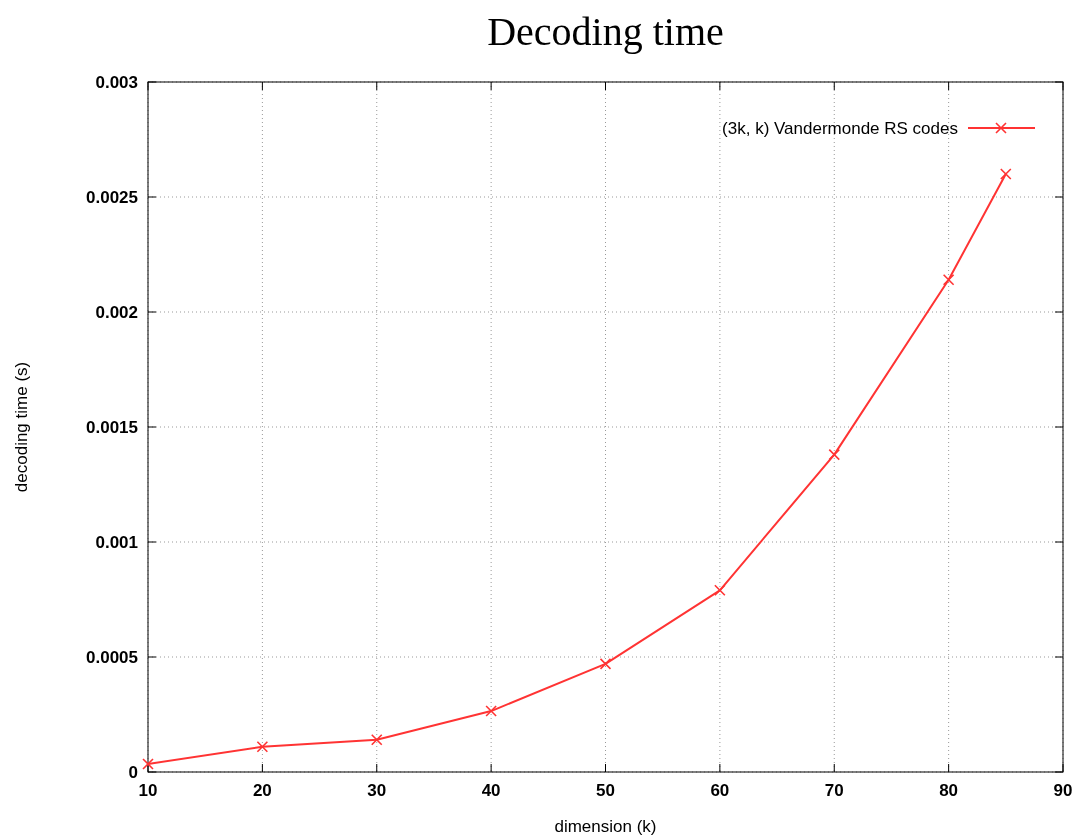  What do you see at coordinates (112, 657) in the screenshot?
I see `y-tick-label: 0.0005` at bounding box center [112, 657].